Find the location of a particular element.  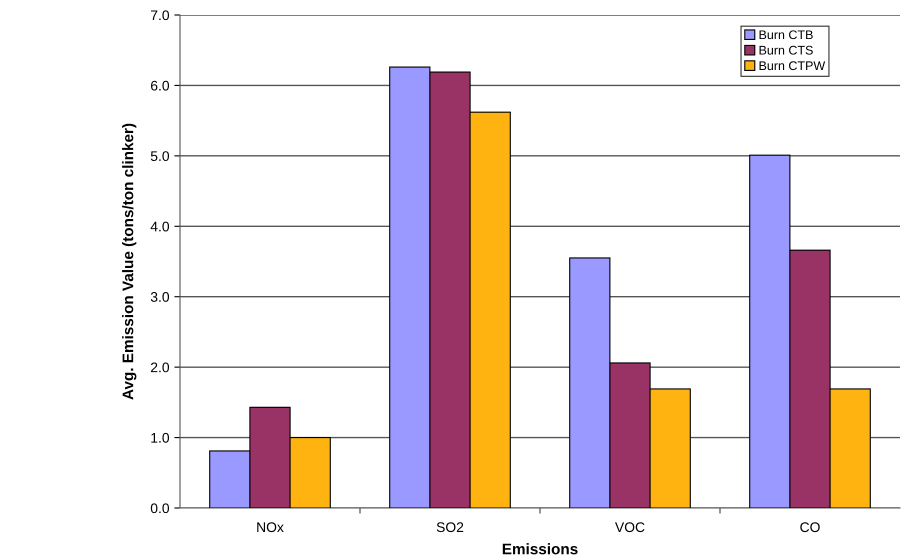

y-tick-label: 2.0 is located at coordinates (160, 367).